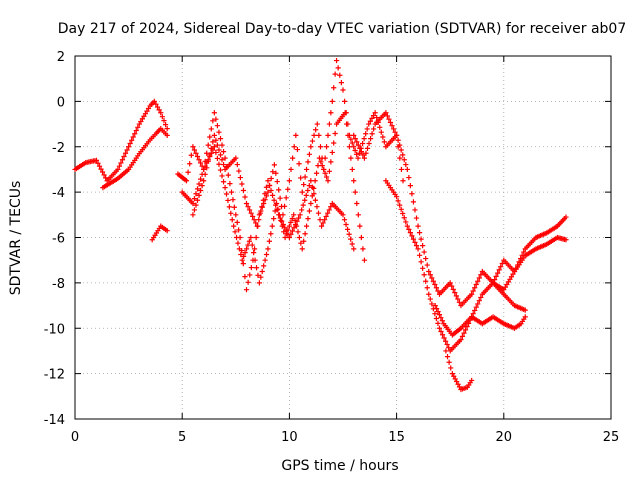 The width and height of the screenshot is (640, 485). I want to click on y-tick-label: -14, so click(54, 420).